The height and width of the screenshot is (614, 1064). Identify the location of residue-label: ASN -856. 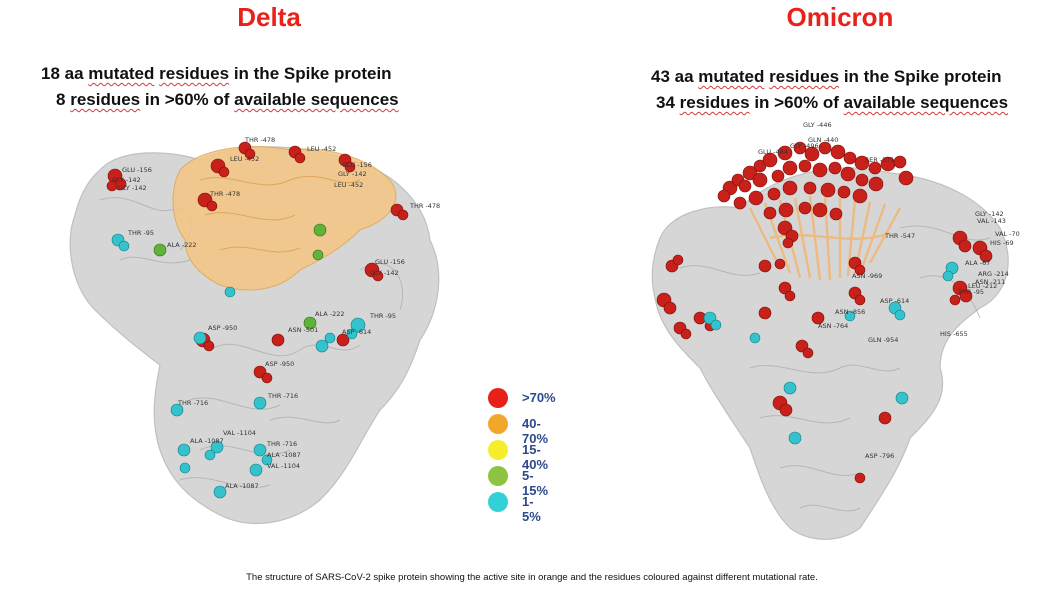
(850, 312).